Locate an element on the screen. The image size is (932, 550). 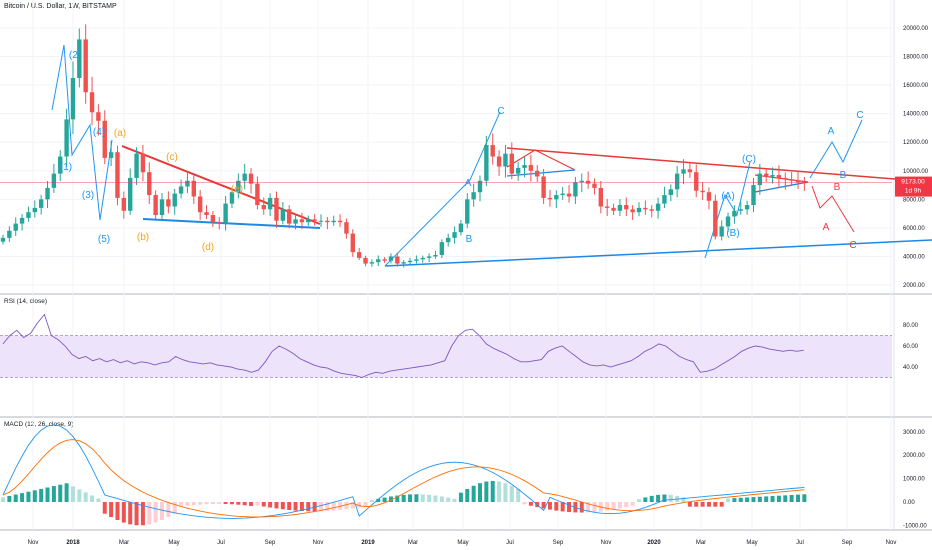
wave-label: (3) is located at coordinates (88, 195).